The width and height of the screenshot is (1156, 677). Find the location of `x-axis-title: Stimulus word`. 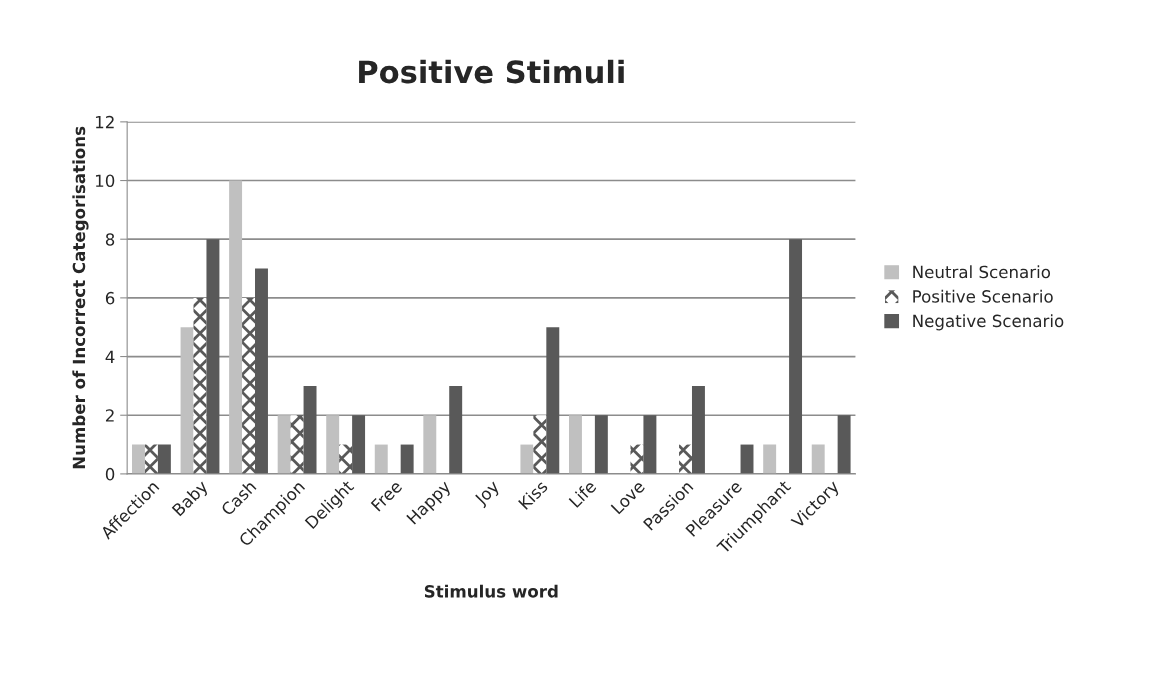

x-axis-title: Stimulus word is located at coordinates (491, 591).